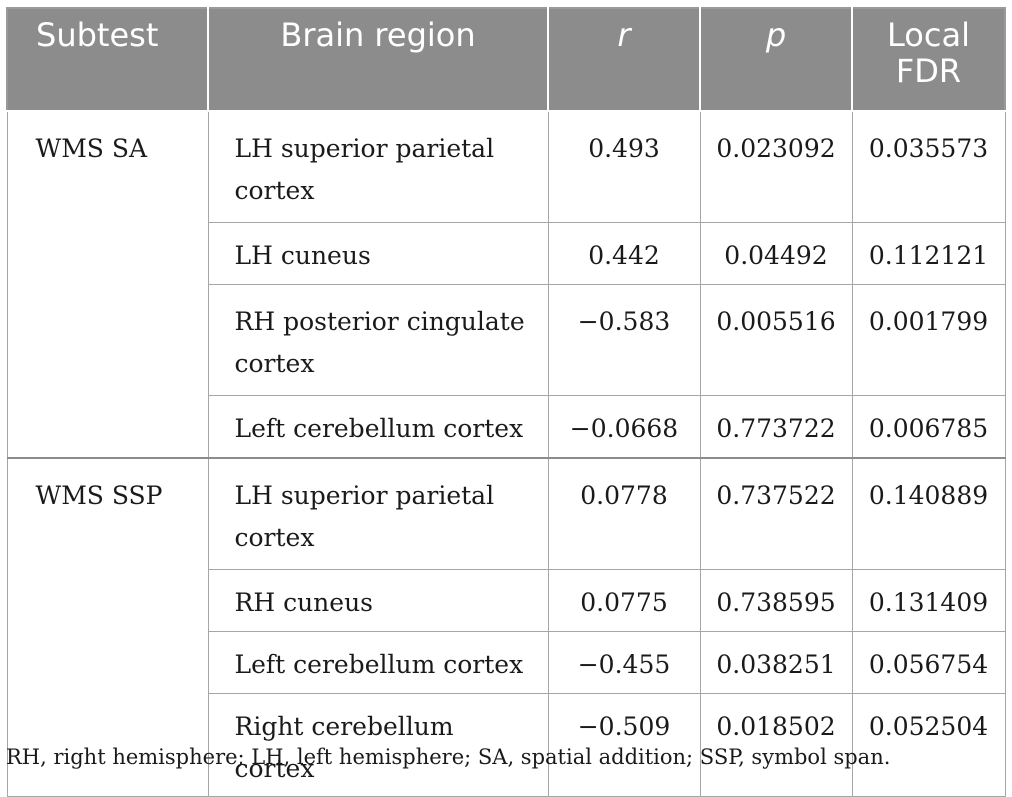 The height and width of the screenshot is (797, 1012). I want to click on p-cell: 0.023092, so click(776, 166).